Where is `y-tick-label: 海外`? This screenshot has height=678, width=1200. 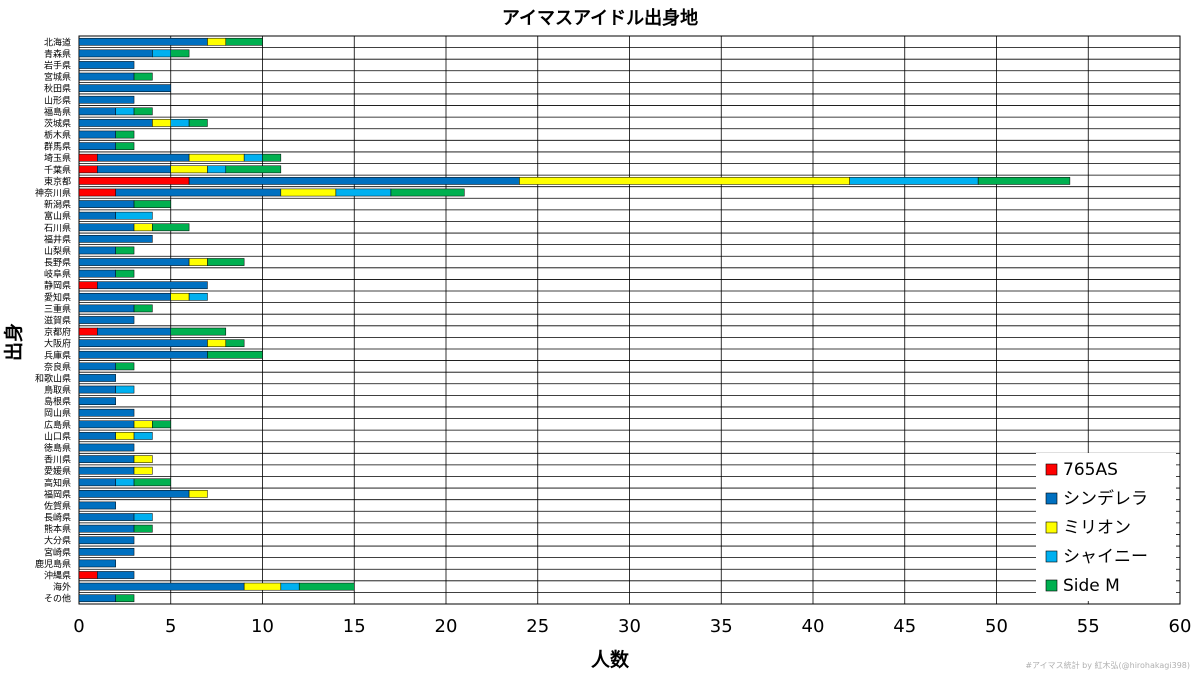 y-tick-label: 海外 is located at coordinates (62, 587).